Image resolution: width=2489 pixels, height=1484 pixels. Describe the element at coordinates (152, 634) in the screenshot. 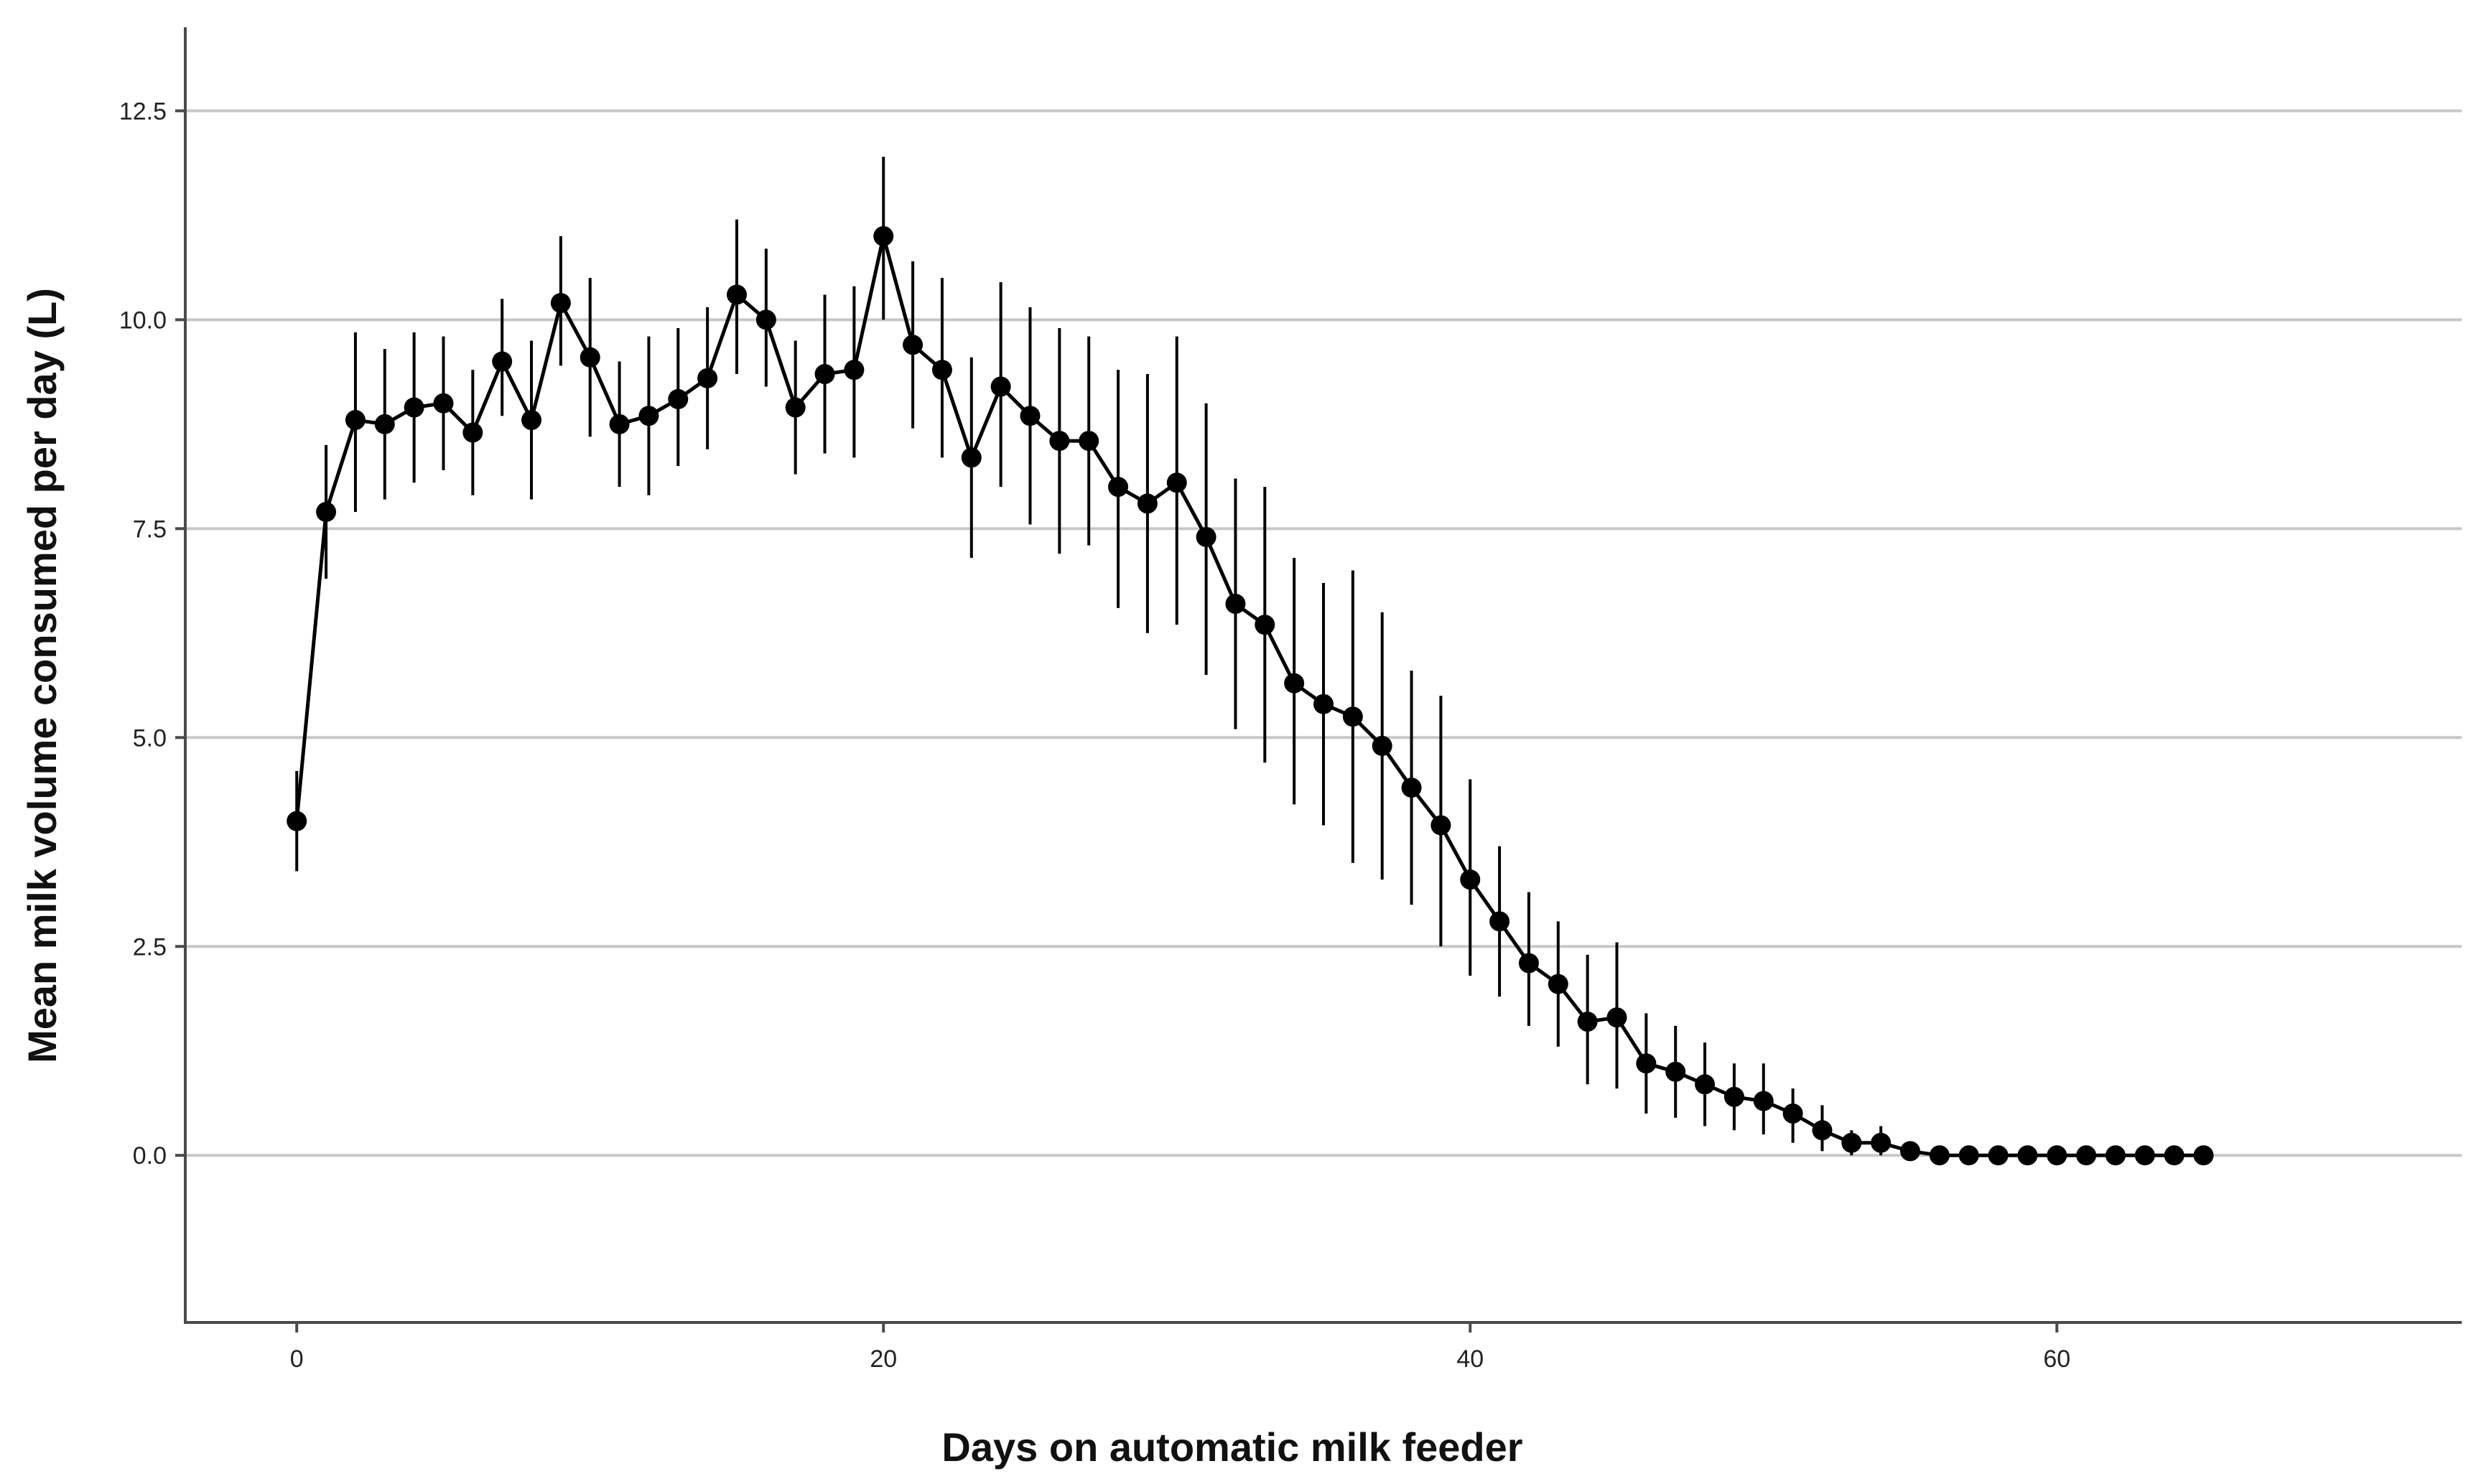

I see `y-axis-ticks: 0.0 2.5 5.0 7.5 10.0 12.5` at that location.